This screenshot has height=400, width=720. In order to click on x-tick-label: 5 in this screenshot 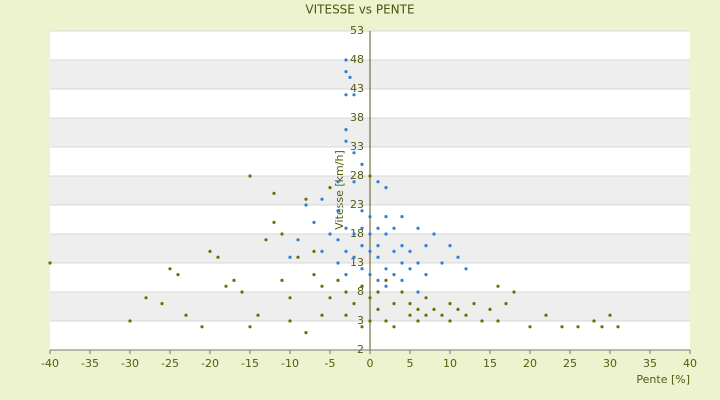, I will do `click(410, 363)`.